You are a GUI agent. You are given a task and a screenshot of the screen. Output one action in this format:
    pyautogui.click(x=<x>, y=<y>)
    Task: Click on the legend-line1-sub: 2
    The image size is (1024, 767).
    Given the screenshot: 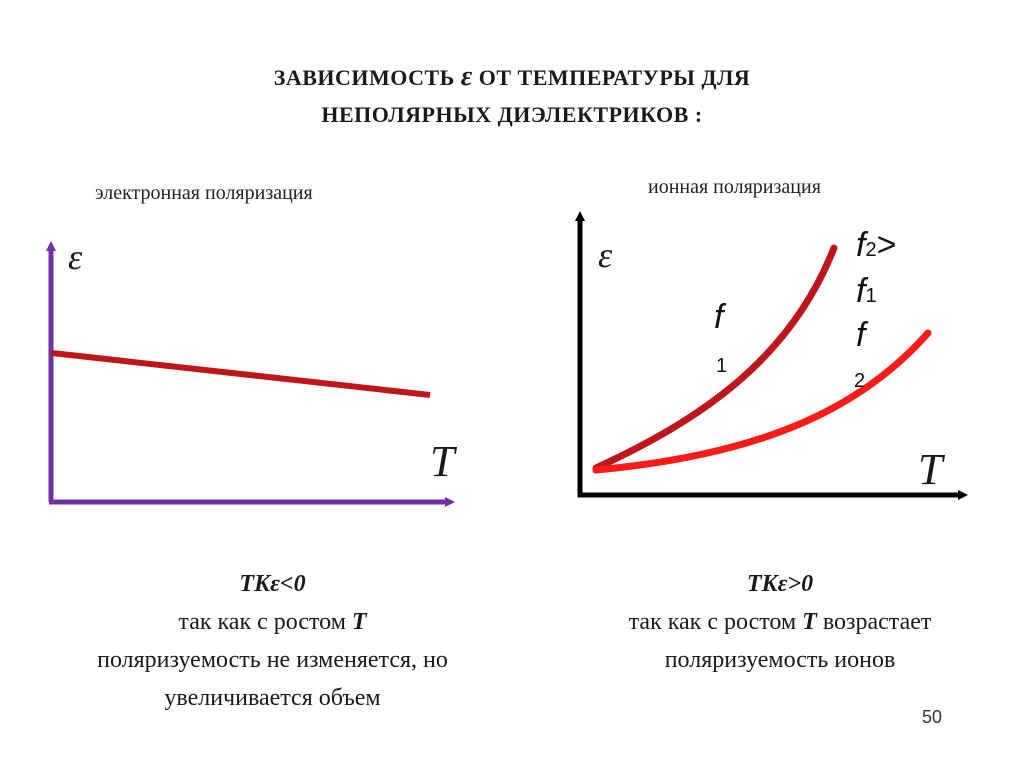 What is the action you would take?
    pyautogui.click(x=871, y=250)
    